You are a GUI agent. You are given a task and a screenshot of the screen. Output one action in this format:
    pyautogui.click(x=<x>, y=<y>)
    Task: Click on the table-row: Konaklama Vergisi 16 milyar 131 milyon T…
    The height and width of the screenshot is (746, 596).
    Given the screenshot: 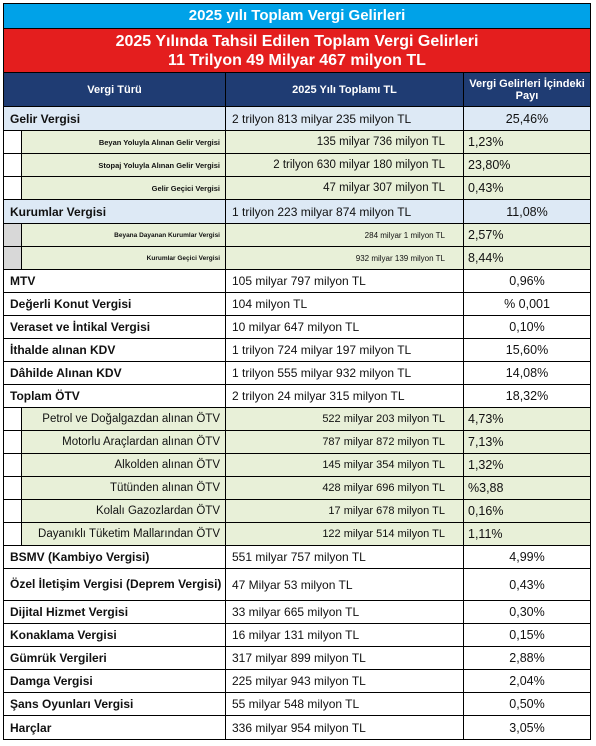 What is the action you would take?
    pyautogui.click(x=297, y=635)
    